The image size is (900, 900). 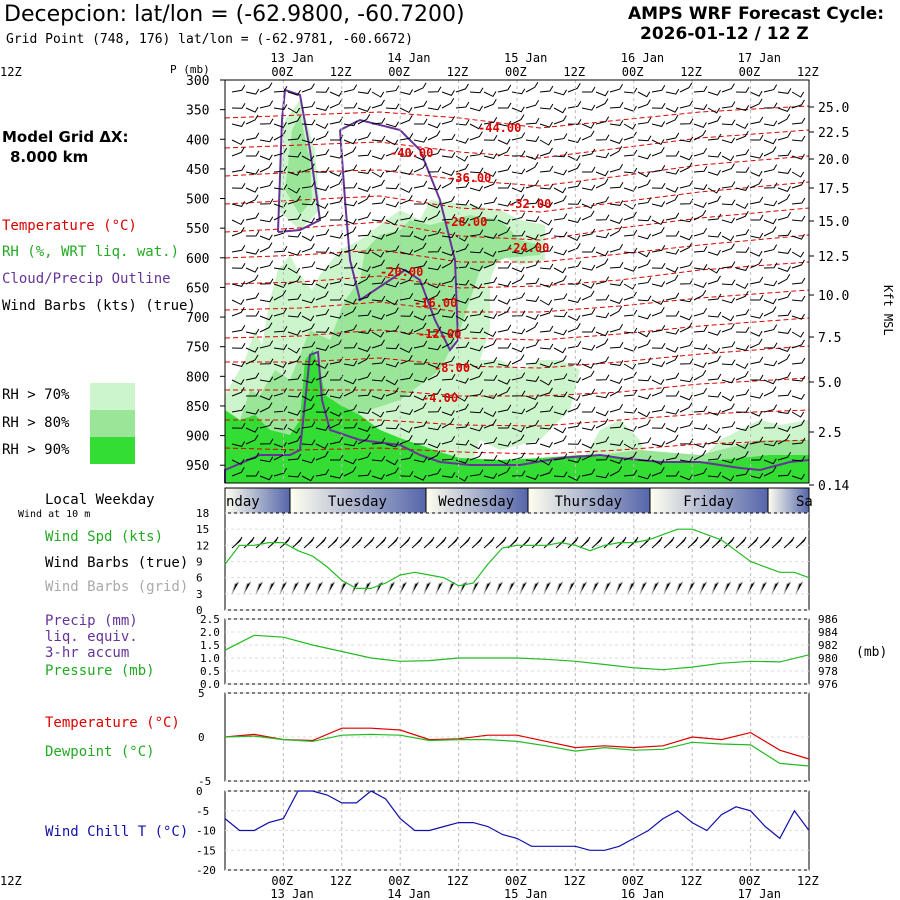 What do you see at coordinates (202, 811) in the screenshot?
I see `windchill-tick-label: -5` at bounding box center [202, 811].